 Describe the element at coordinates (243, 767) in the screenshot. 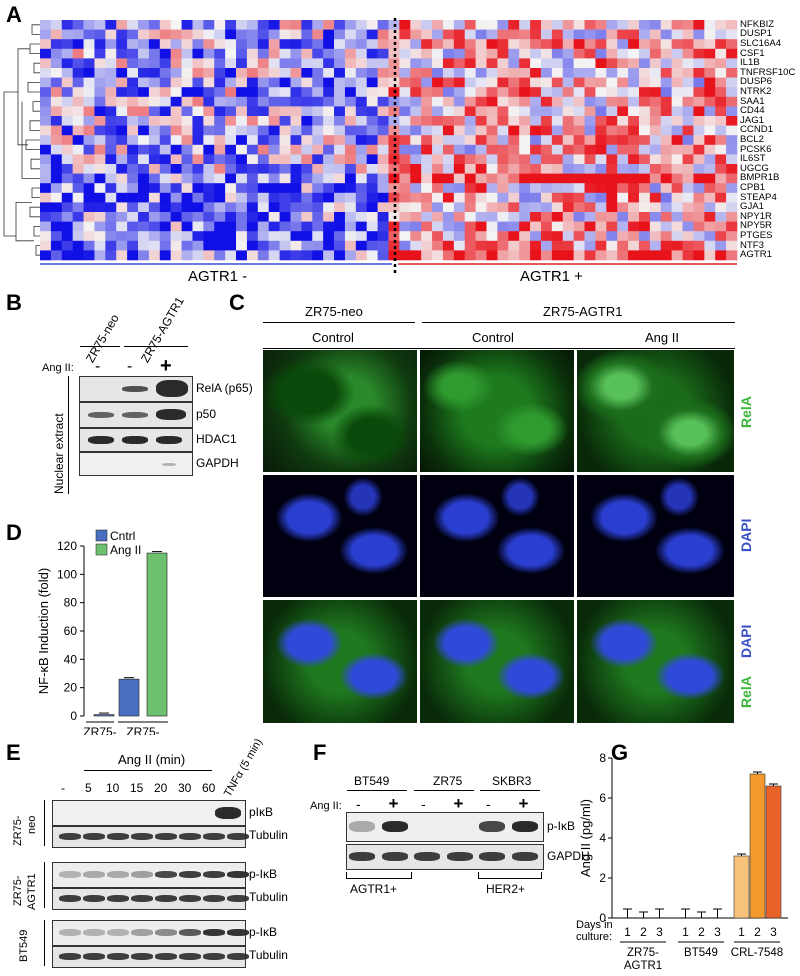

I see `e-tnf-label: TNFα (5 min)` at that location.